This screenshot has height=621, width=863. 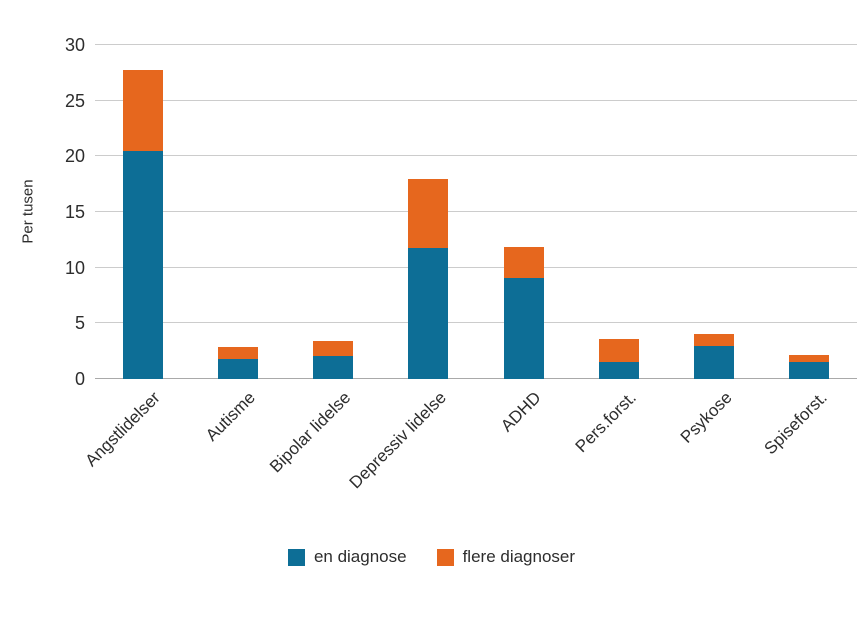 I want to click on x-axis-label: Spiseforst., so click(x=795, y=423).